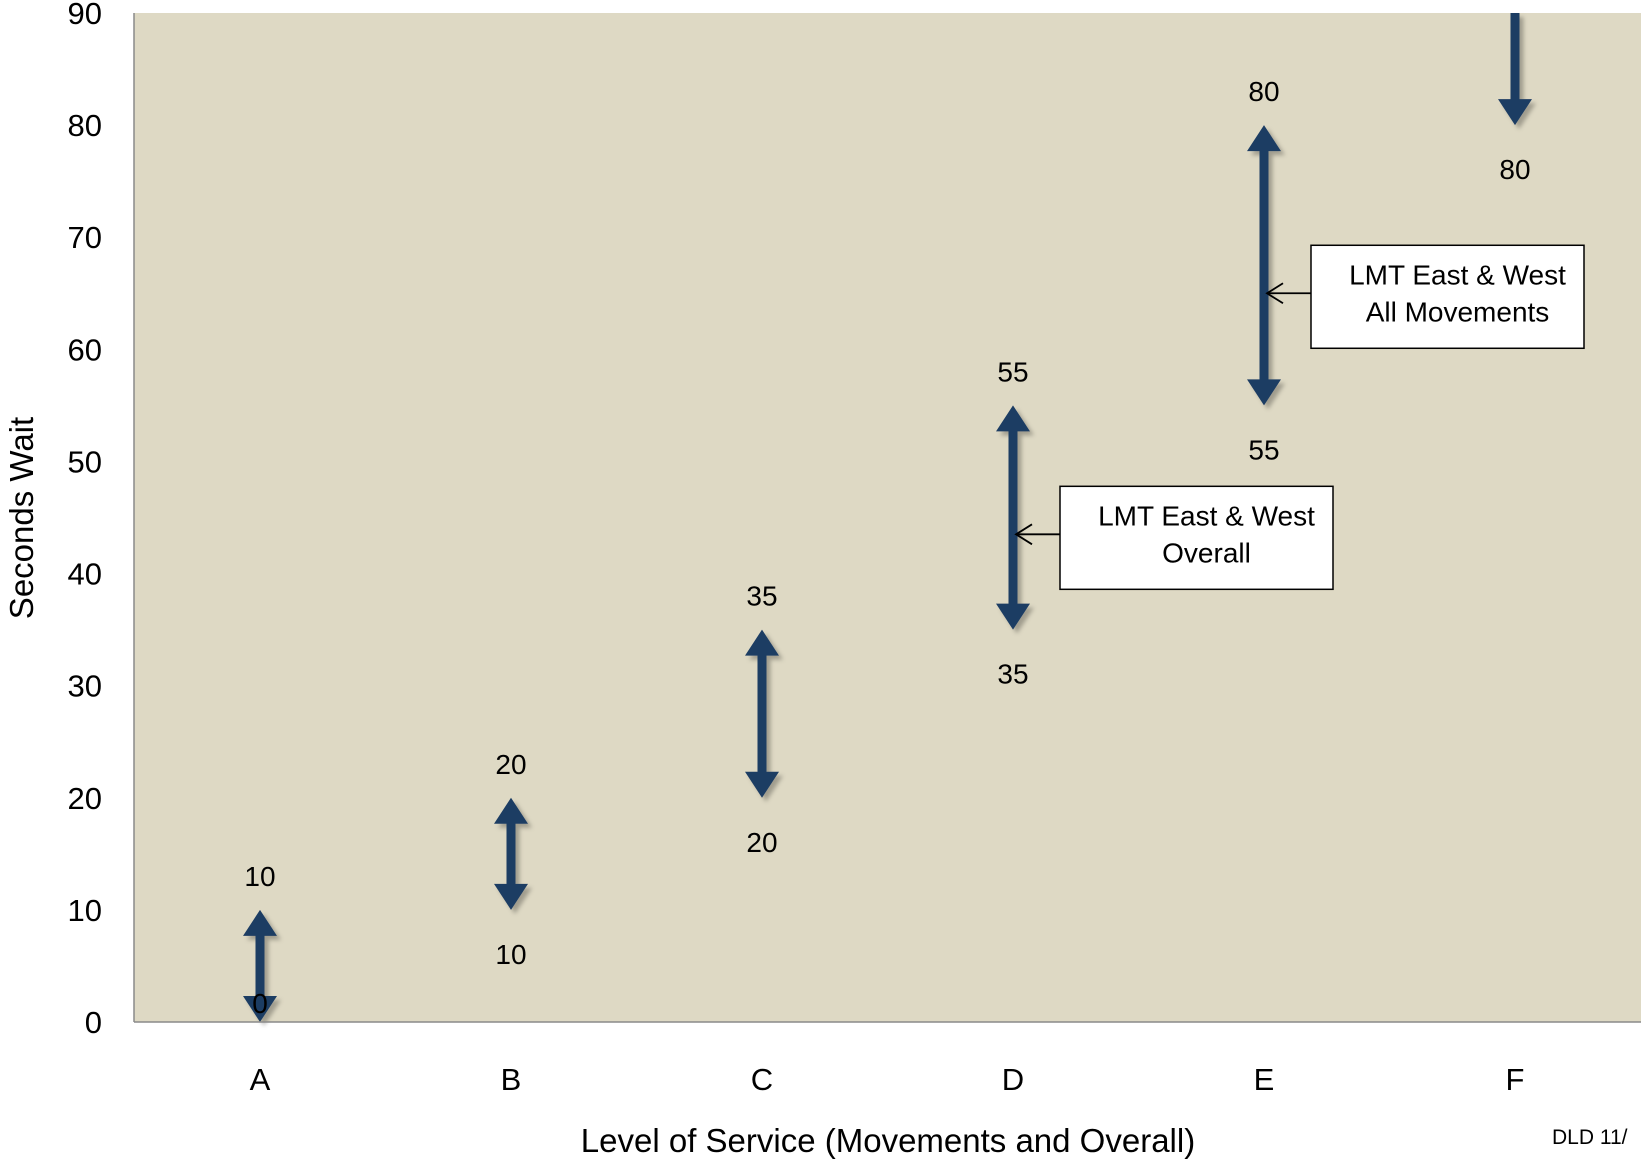  Describe the element at coordinates (259, 876) in the screenshot. I see `range-high-label: 10` at that location.